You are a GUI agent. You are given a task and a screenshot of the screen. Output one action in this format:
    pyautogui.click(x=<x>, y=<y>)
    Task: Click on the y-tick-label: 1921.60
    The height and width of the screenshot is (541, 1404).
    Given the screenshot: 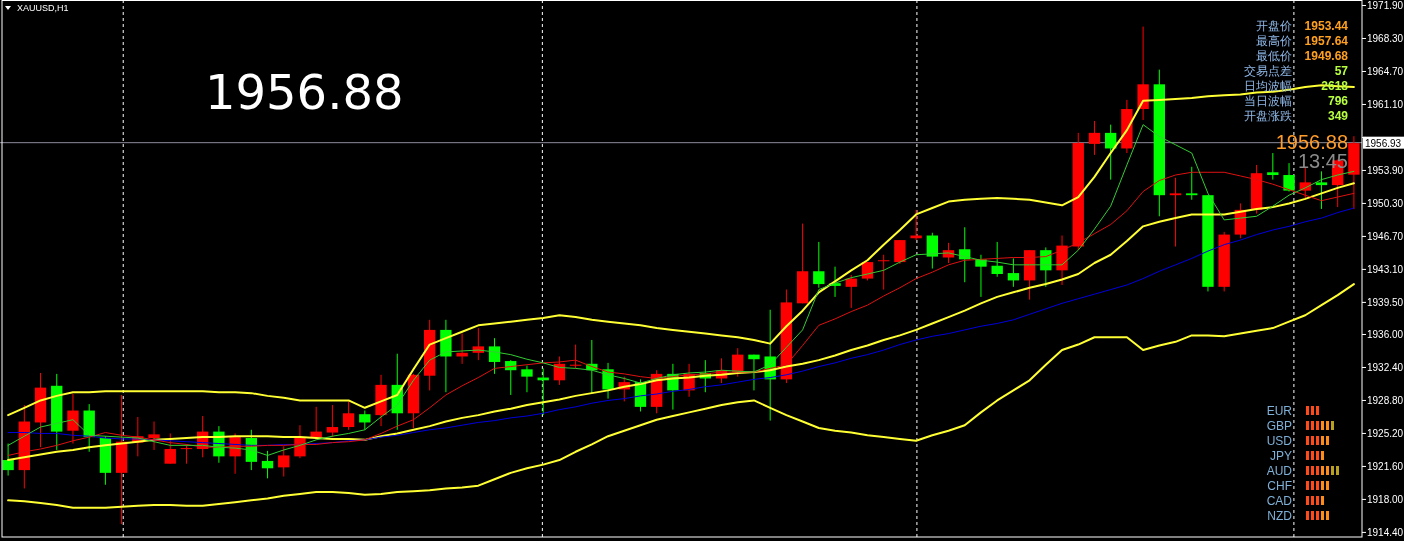 What is the action you would take?
    pyautogui.click(x=1385, y=466)
    